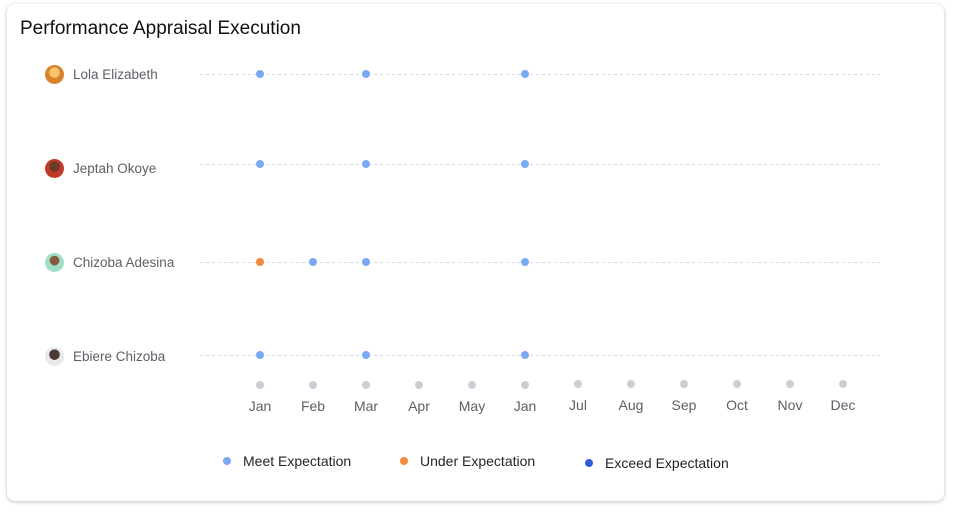 This screenshot has width=953, height=515. I want to click on x-tick-label: Nov, so click(790, 405).